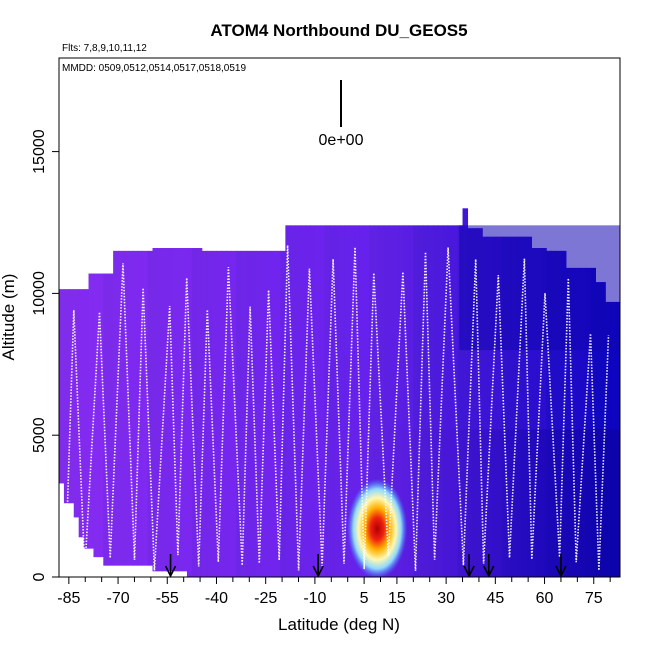 The width and height of the screenshot is (650, 650). Describe the element at coordinates (539, 288) in the screenshot. I see `upper-haze` at that location.